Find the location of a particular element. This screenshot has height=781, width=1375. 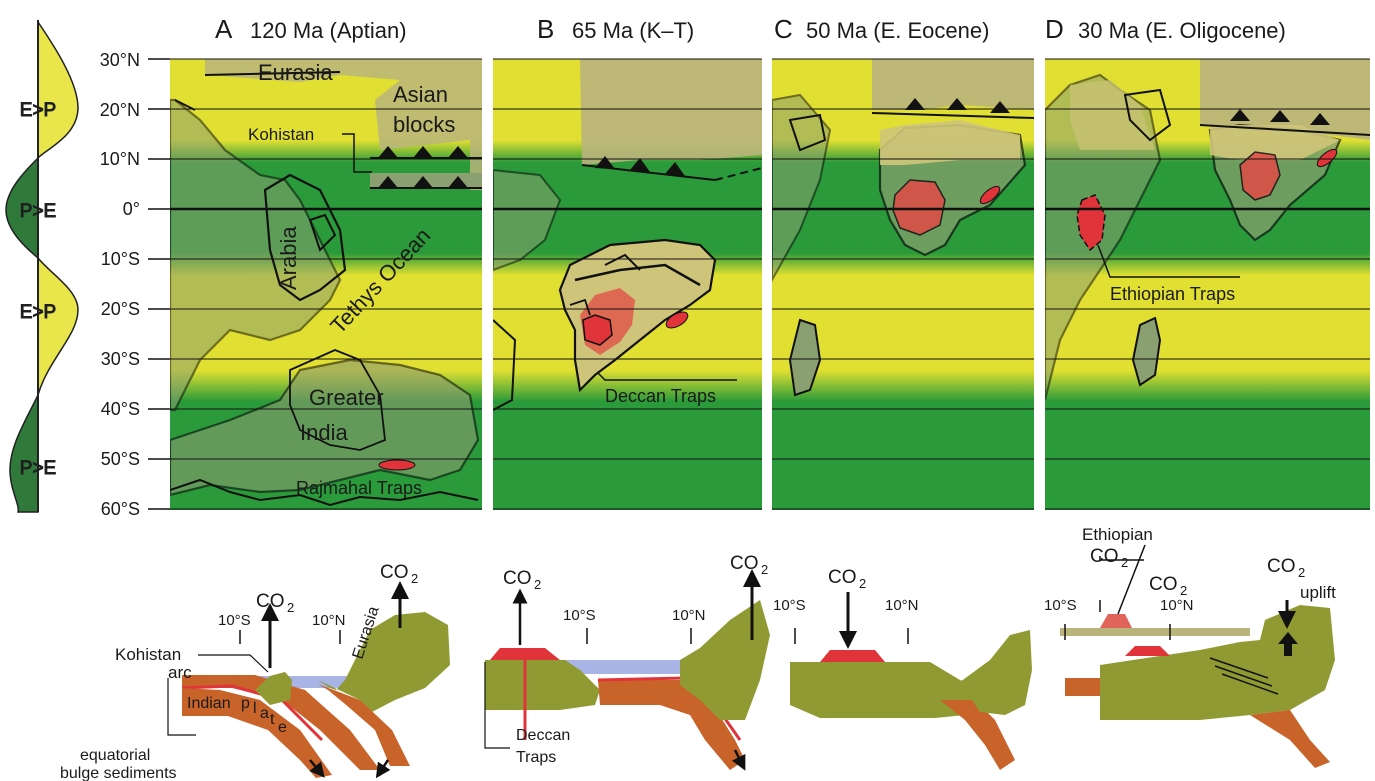

svg-text: A is located at coordinates (224, 29).